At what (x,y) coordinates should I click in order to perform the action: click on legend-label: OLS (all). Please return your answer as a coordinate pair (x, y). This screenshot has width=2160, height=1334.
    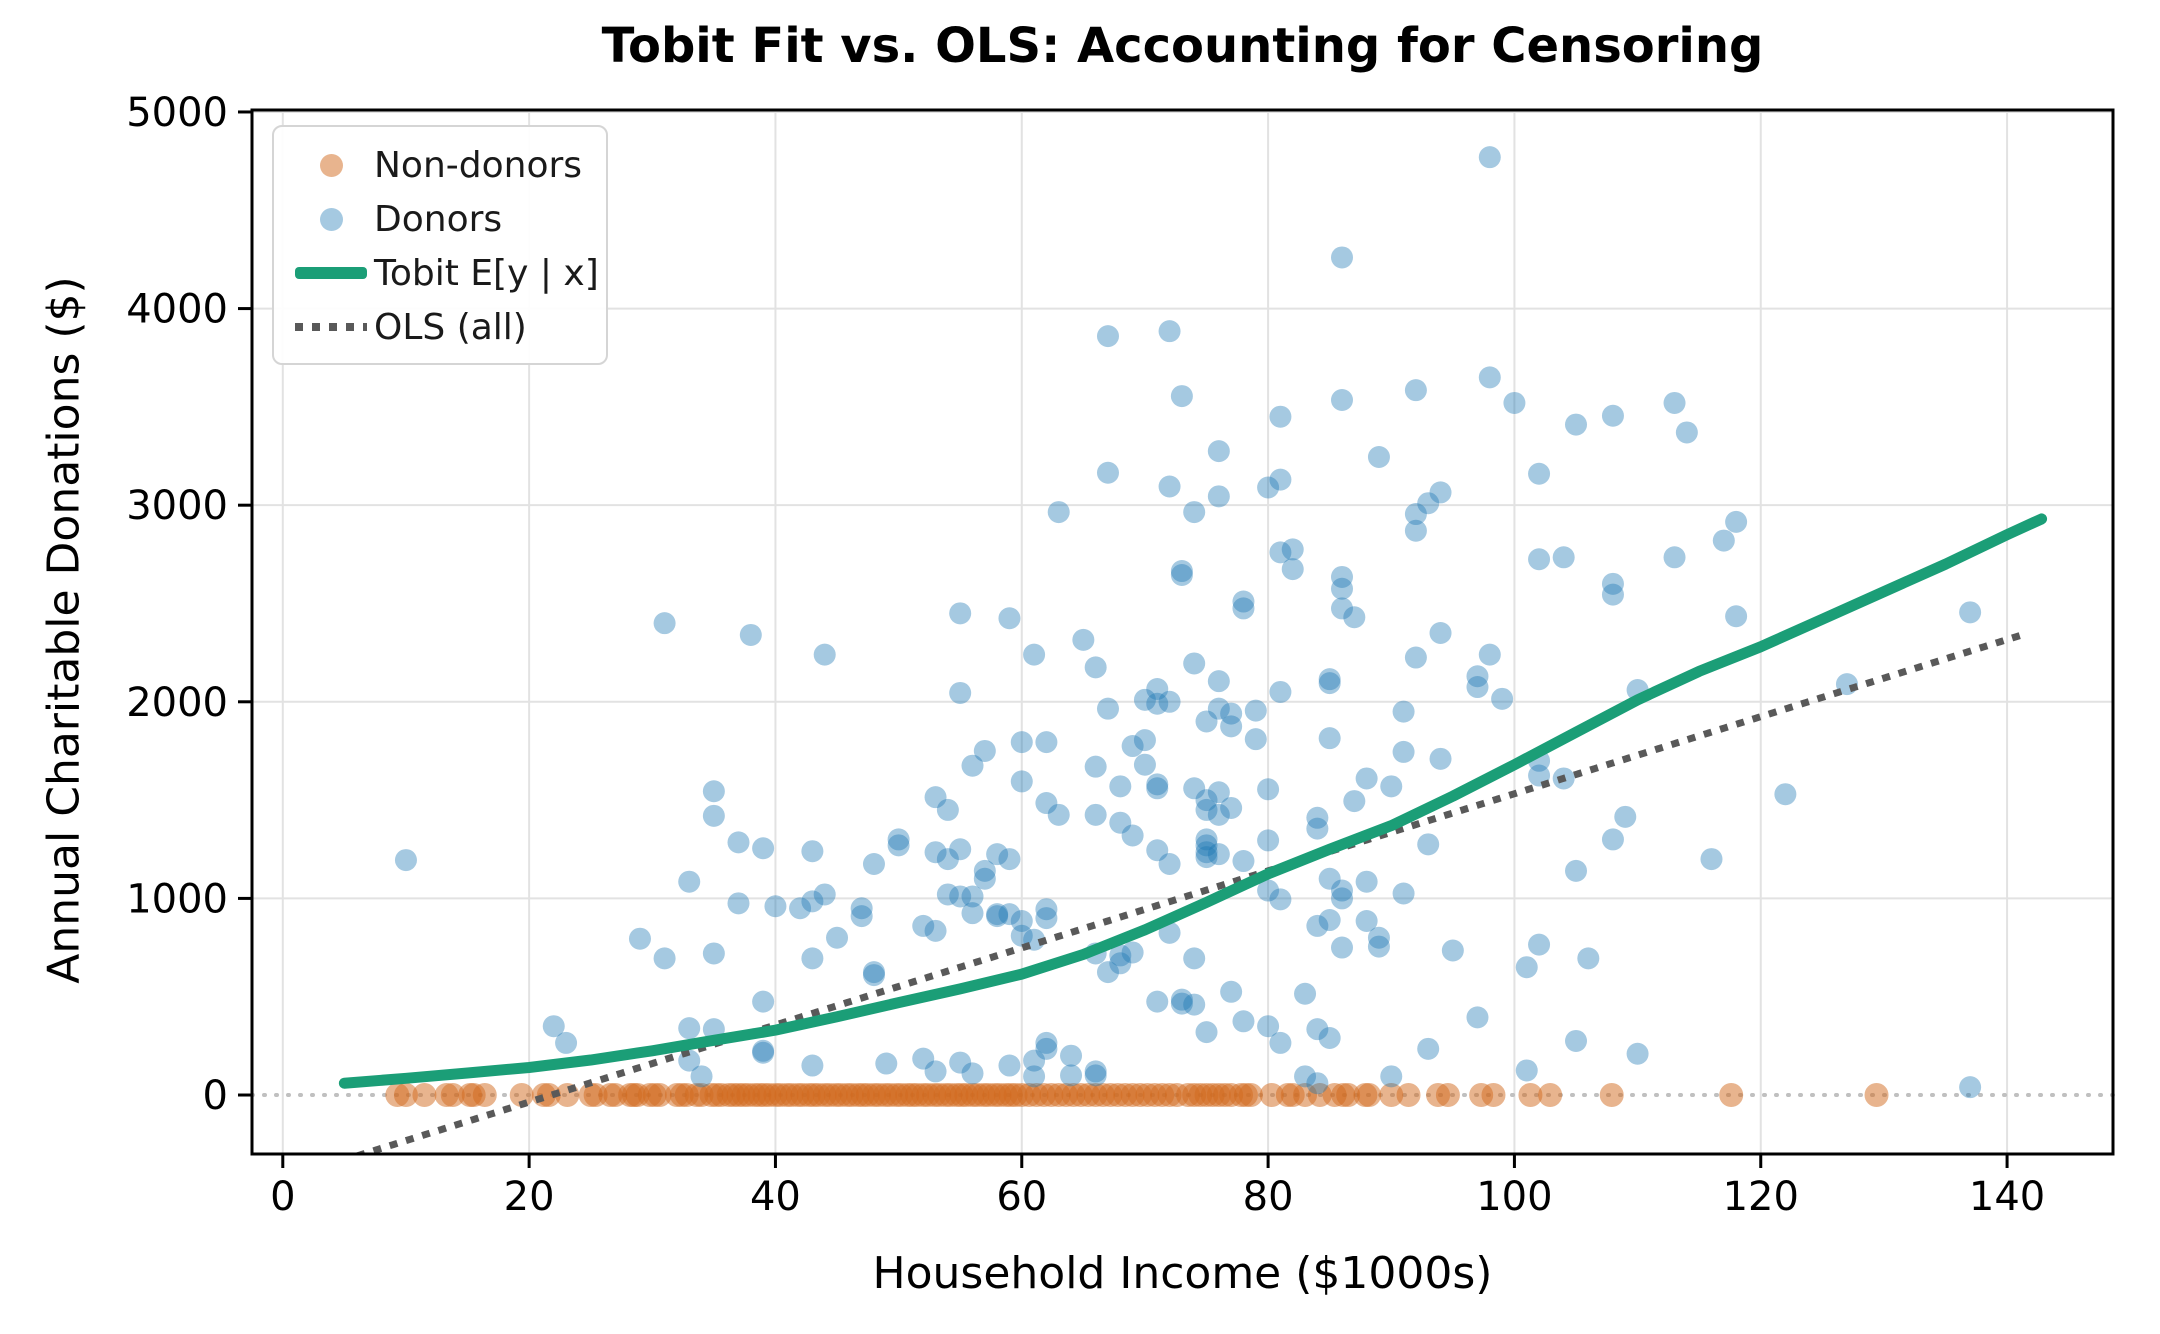
    Looking at the image, I should click on (450, 327).